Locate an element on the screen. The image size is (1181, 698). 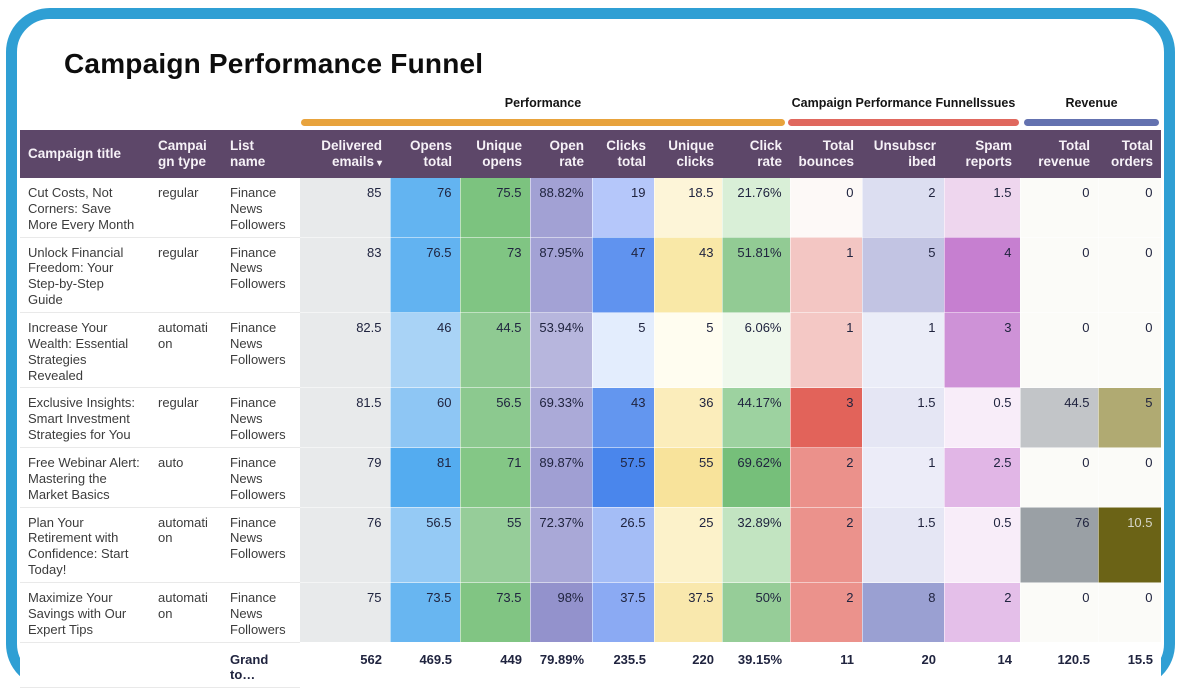
campaign-type-cell: regular is located at coordinates (186, 418).